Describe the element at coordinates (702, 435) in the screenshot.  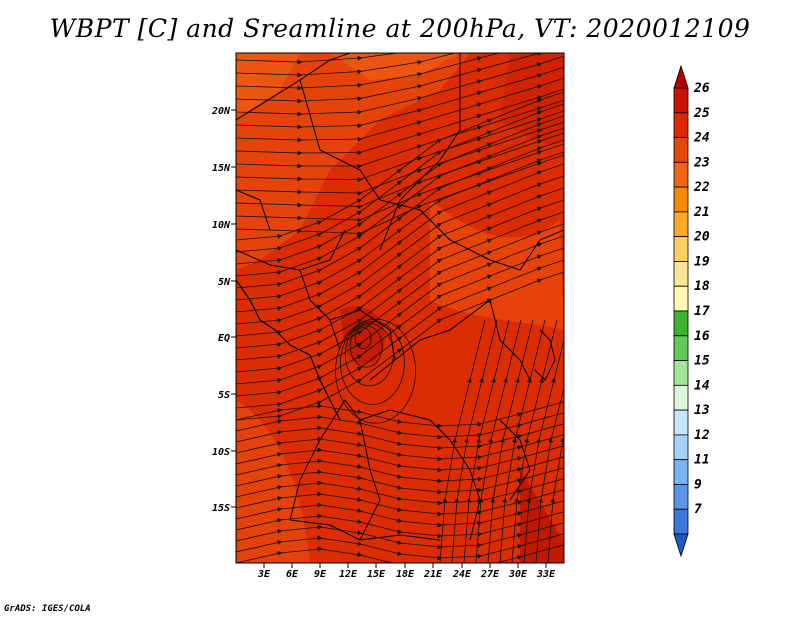
I see `colorbar-label: 12` at that location.